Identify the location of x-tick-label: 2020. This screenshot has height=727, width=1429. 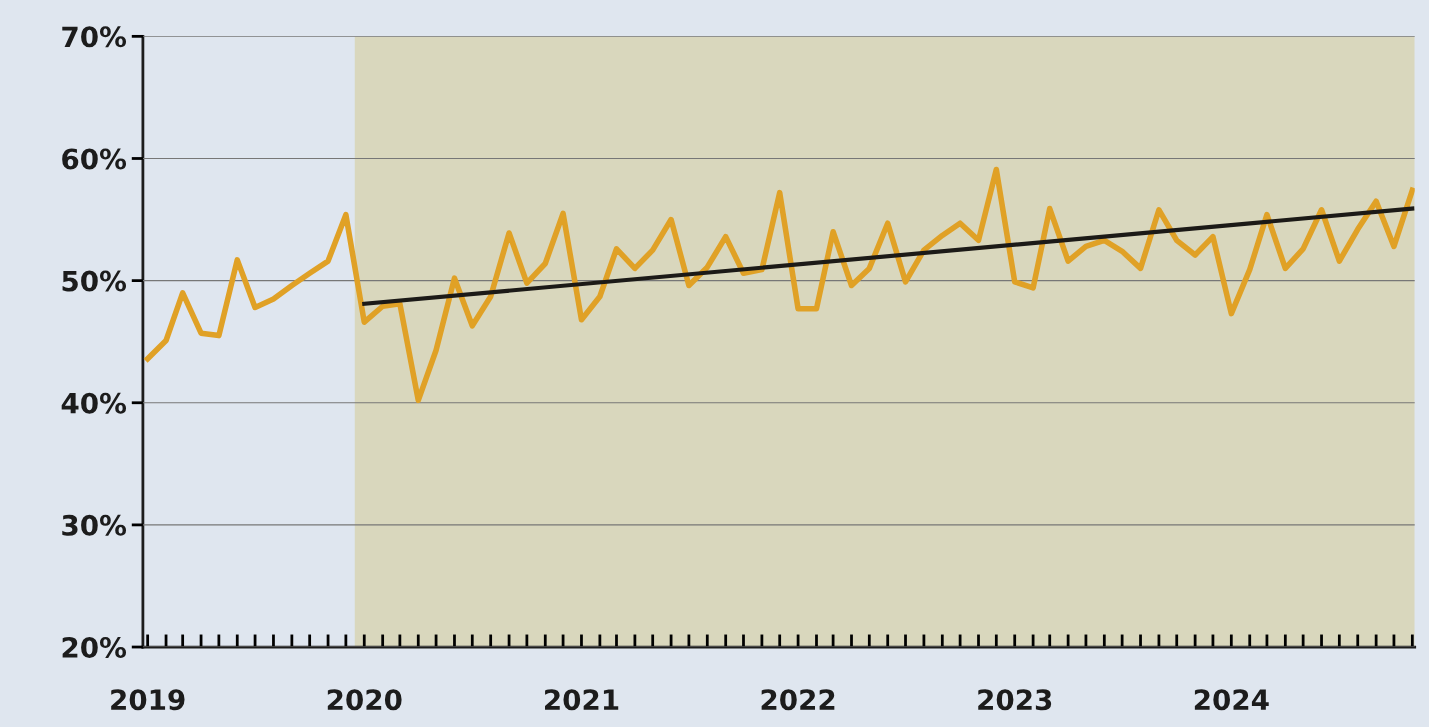
(364, 700).